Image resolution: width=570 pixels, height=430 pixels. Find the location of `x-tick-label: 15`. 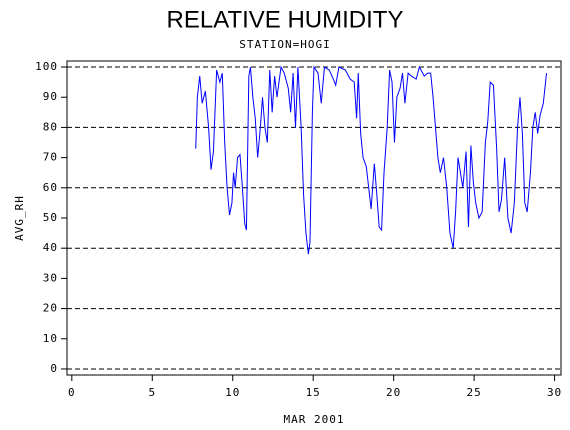

x-tick-label: 15 is located at coordinates (313, 392).